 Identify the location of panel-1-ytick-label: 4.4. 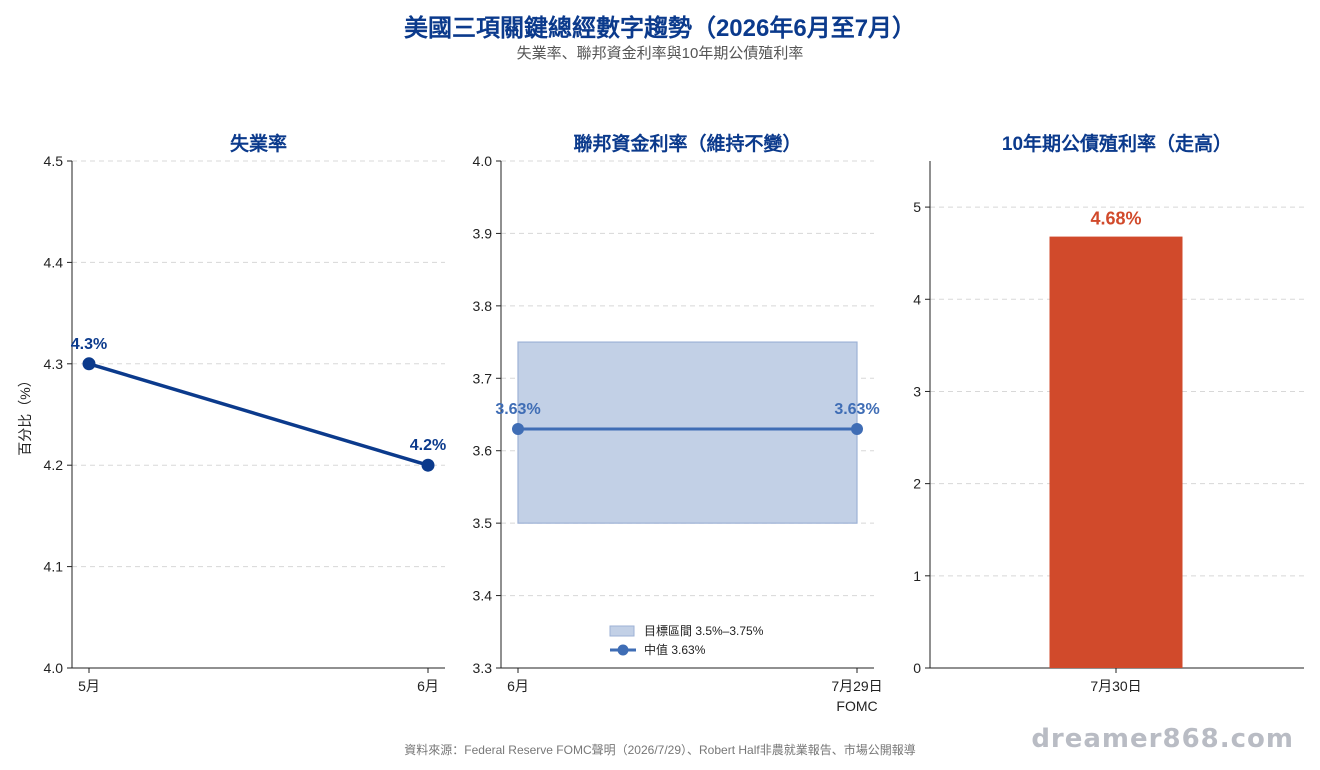
(54, 262).